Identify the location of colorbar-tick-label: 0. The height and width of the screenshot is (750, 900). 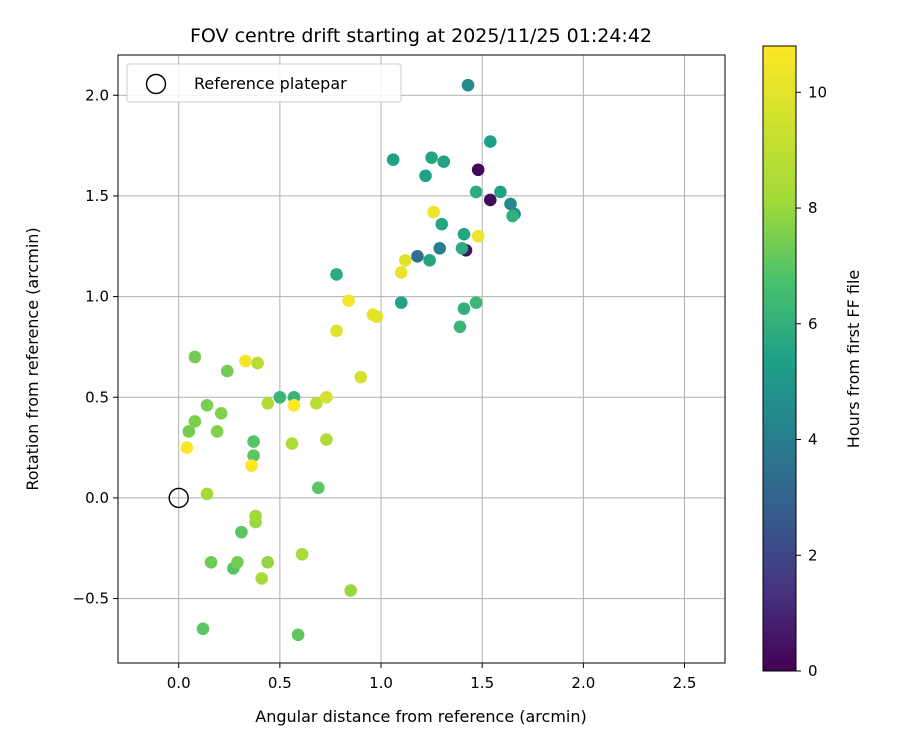
(813, 671).